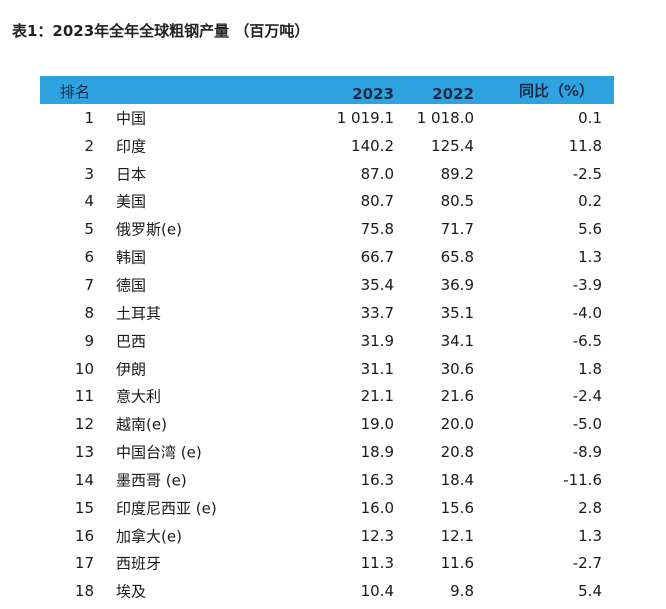 The image size is (666, 609). Describe the element at coordinates (377, 452) in the screenshot. I see `value-2023-cell: 18.9` at that location.